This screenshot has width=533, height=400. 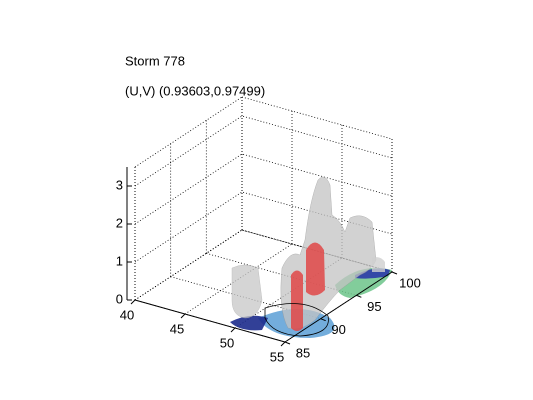 I want to click on z-tick-label: 2, so click(x=119, y=222).